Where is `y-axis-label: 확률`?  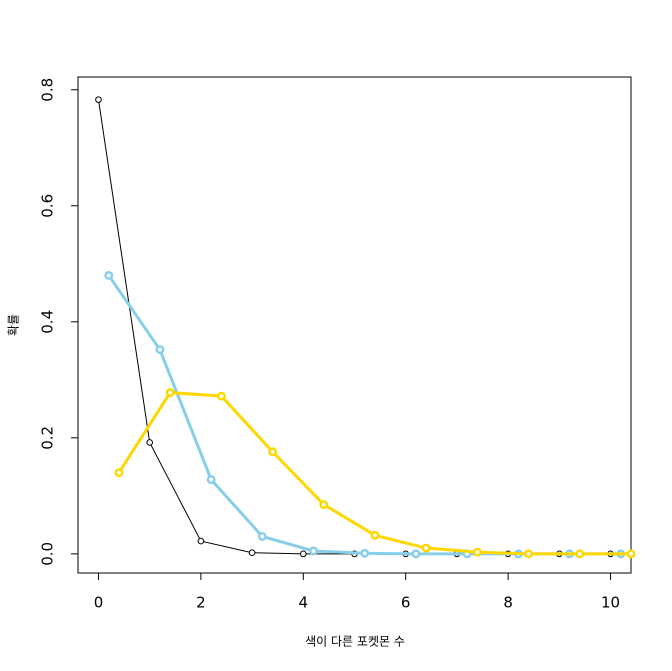 y-axis-label: 확률 is located at coordinates (14, 325).